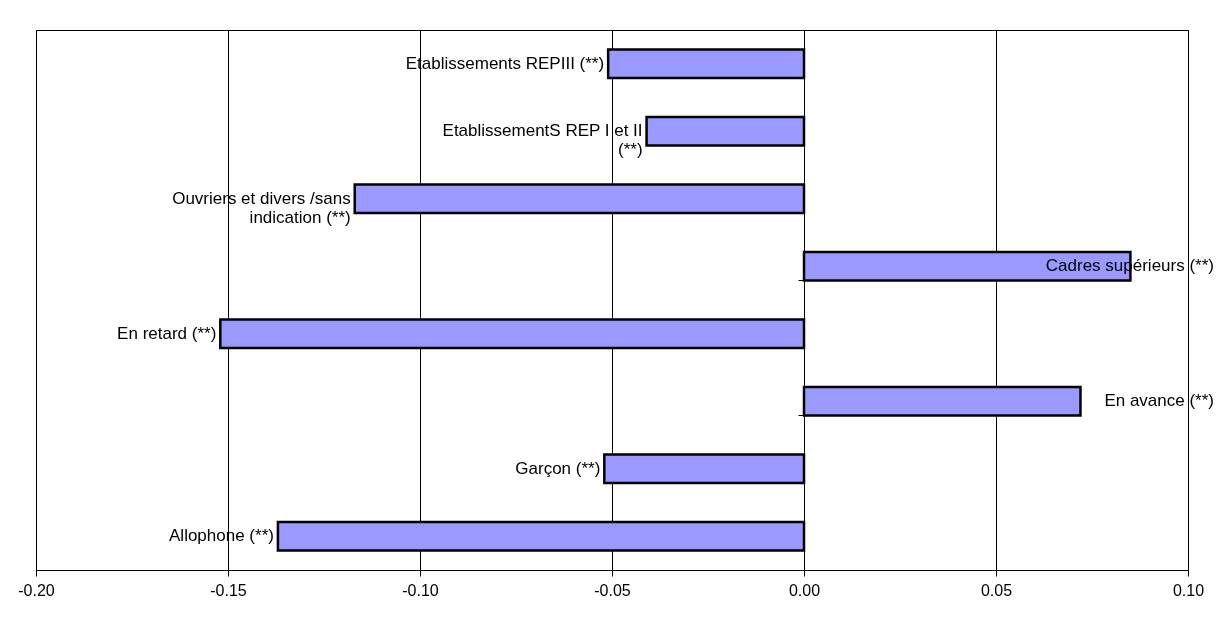 Image resolution: width=1220 pixels, height=642 pixels. I want to click on bar, so click(725, 131).